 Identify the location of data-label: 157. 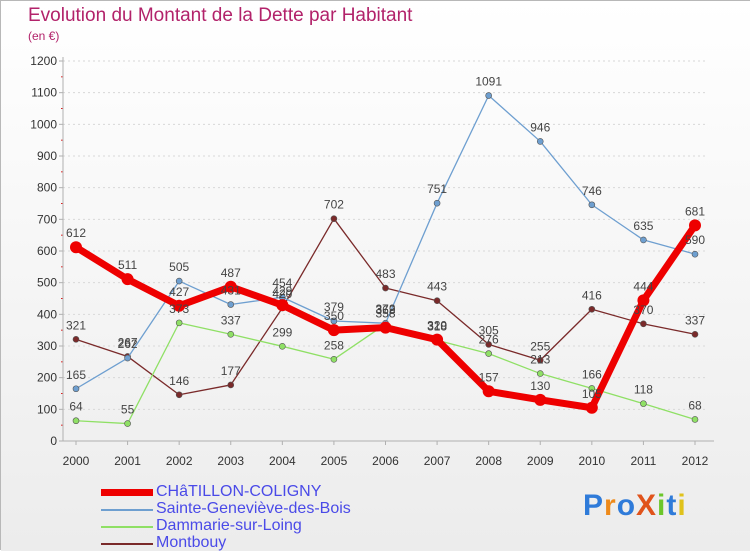
(489, 377).